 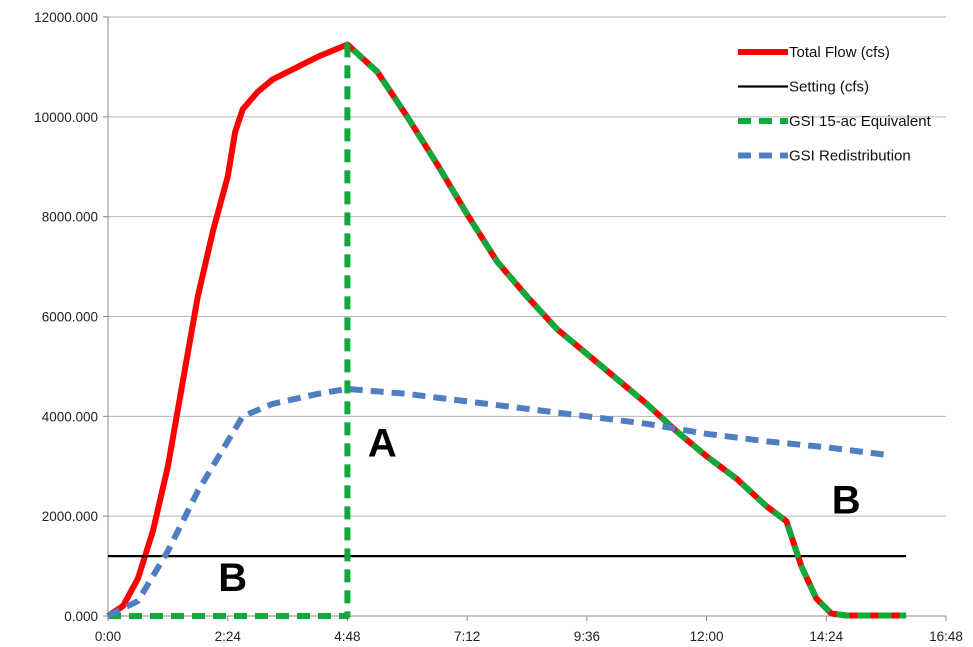 I want to click on y-tick-label: 8000.000, so click(x=70, y=217).